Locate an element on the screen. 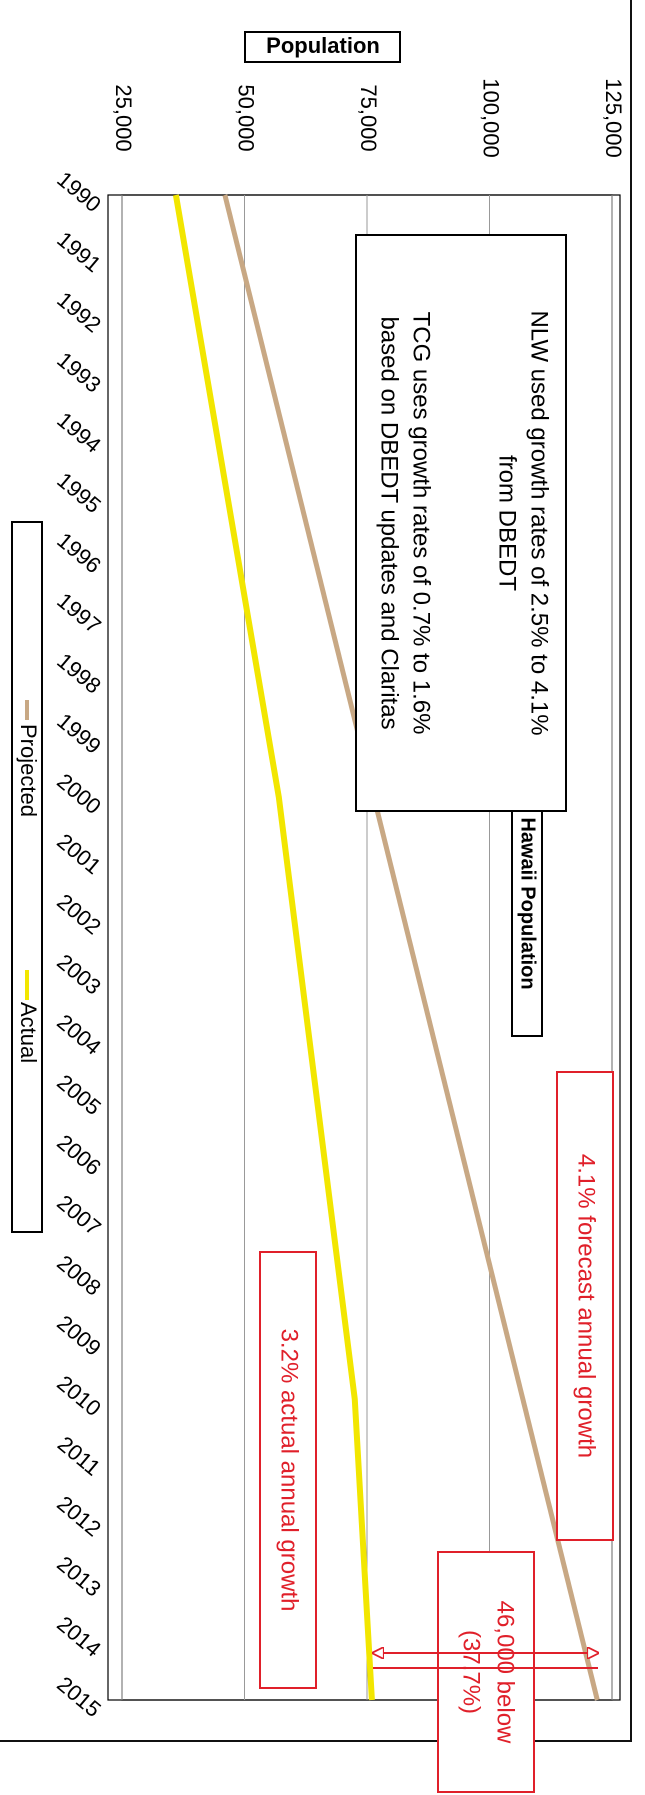  actual-growth-box is located at coordinates (288, 1470).